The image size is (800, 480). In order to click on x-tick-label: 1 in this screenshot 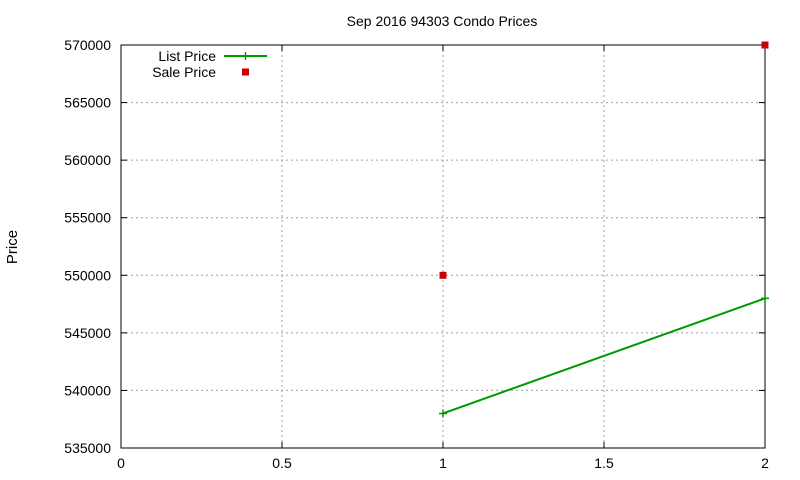, I will do `click(443, 463)`.